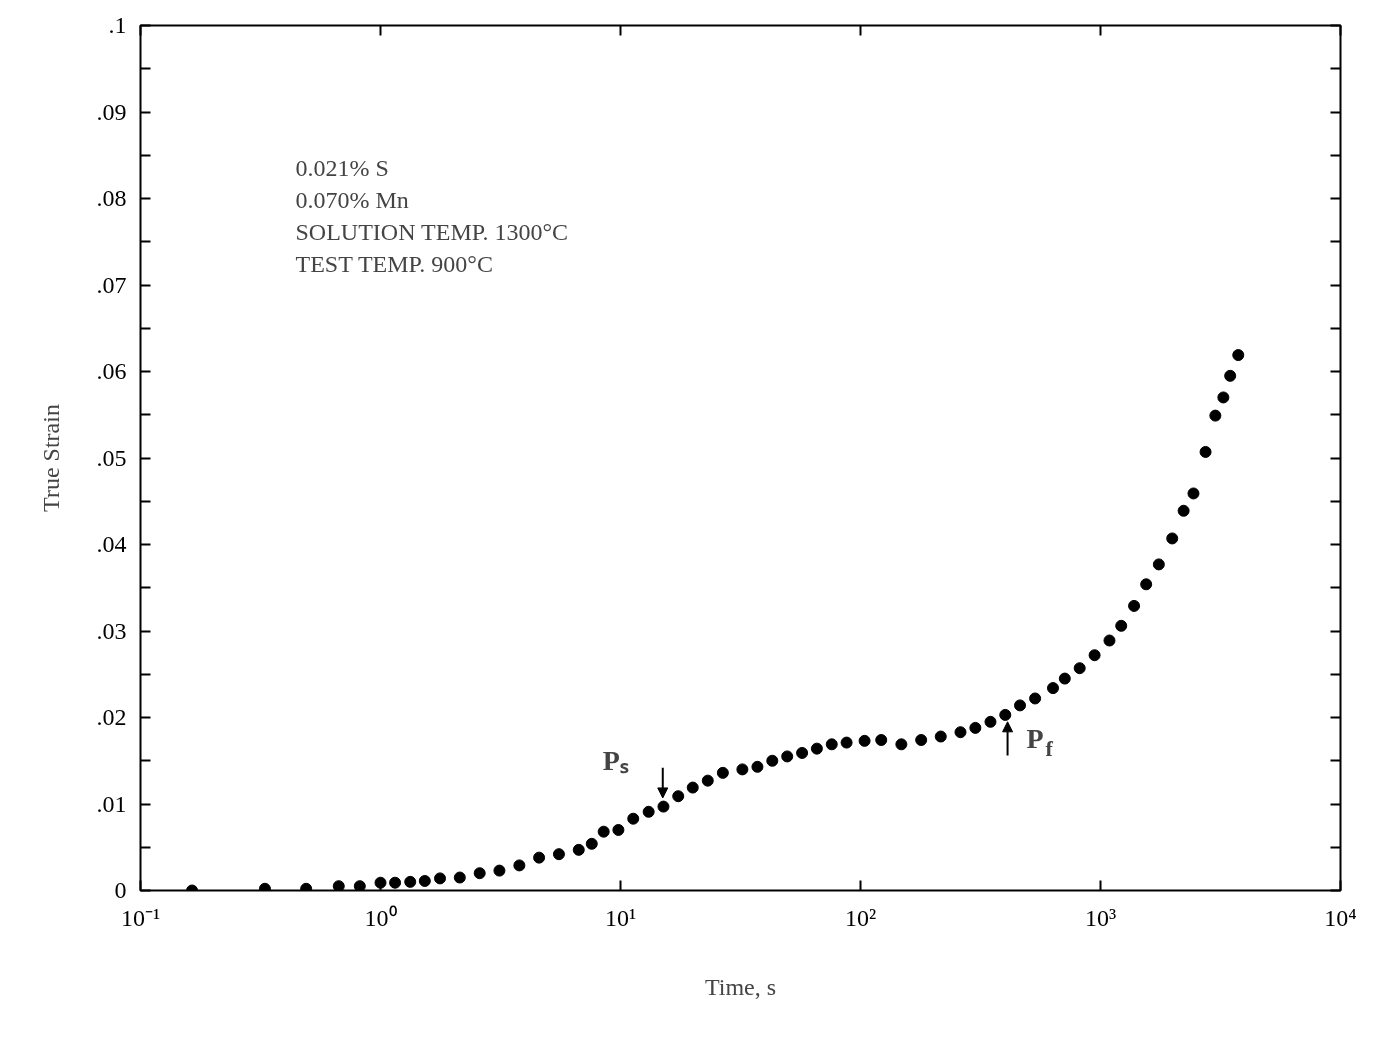 This screenshot has height=1041, width=1381. What do you see at coordinates (1340, 917) in the screenshot?
I see `x-tick-label: 10⁴` at bounding box center [1340, 917].